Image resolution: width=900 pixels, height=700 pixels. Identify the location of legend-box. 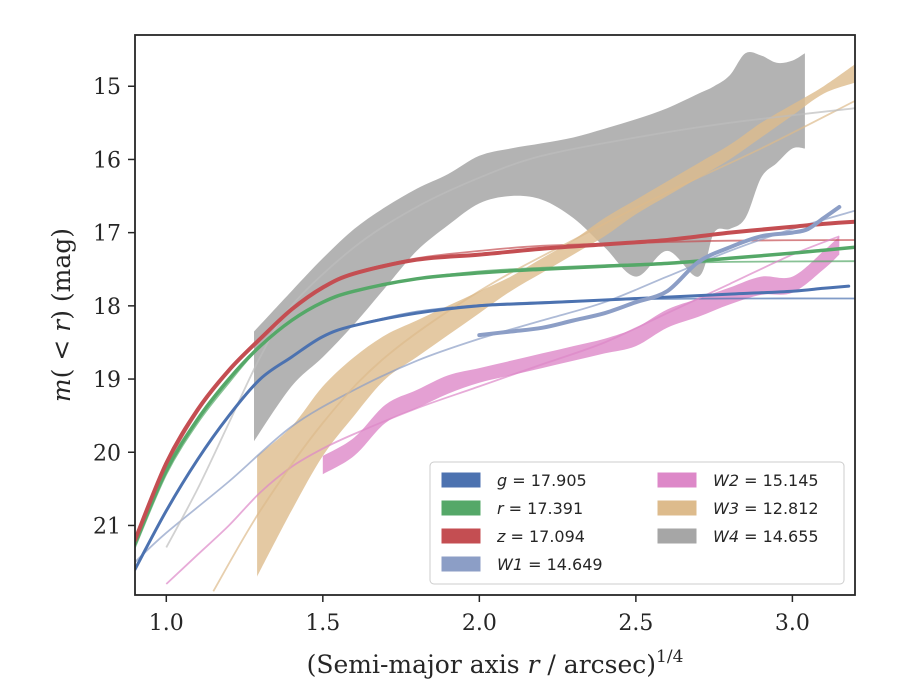
(637, 523).